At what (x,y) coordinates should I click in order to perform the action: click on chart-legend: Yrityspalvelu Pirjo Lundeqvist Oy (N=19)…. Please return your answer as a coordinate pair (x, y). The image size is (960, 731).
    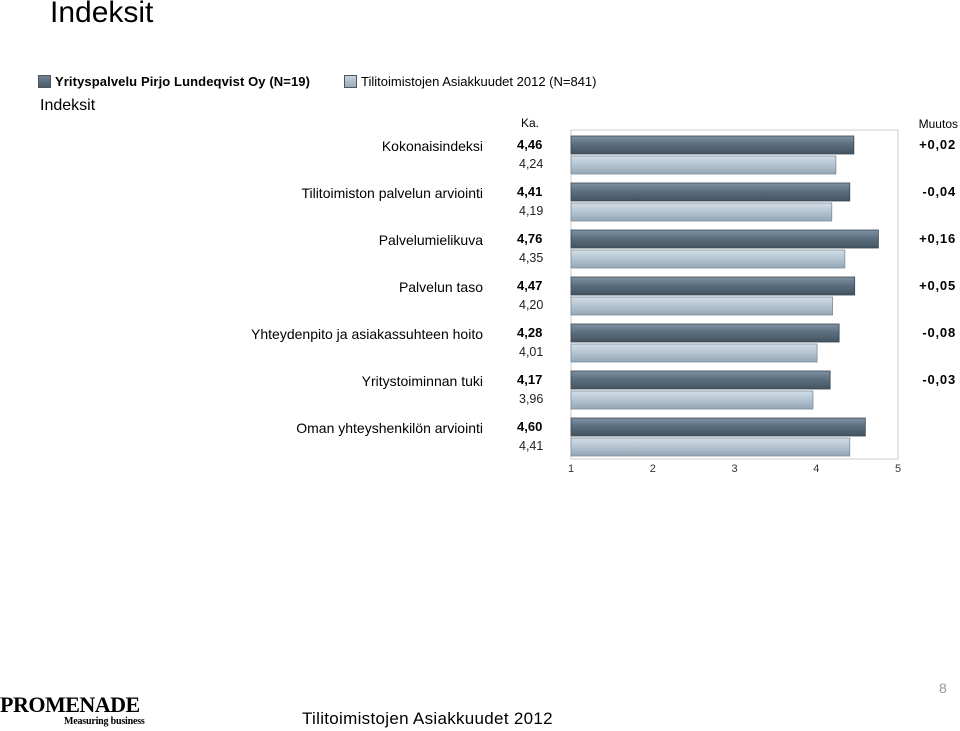
    Looking at the image, I should click on (334, 81).